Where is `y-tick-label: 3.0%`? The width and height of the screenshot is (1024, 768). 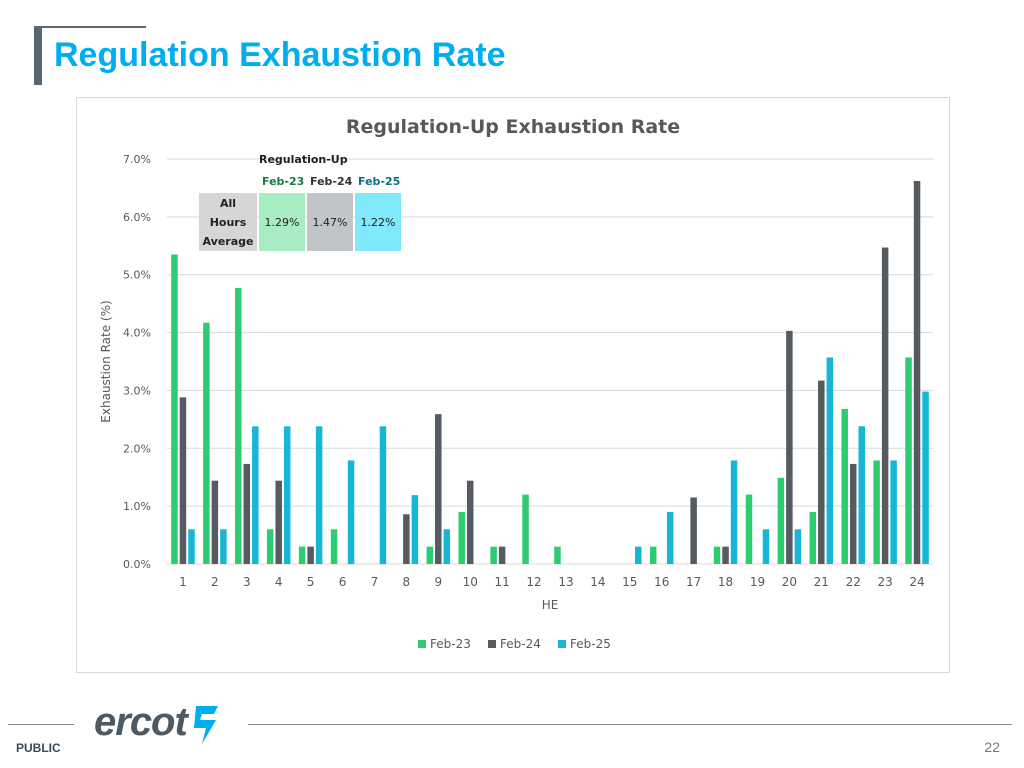 y-tick-label: 3.0% is located at coordinates (137, 390).